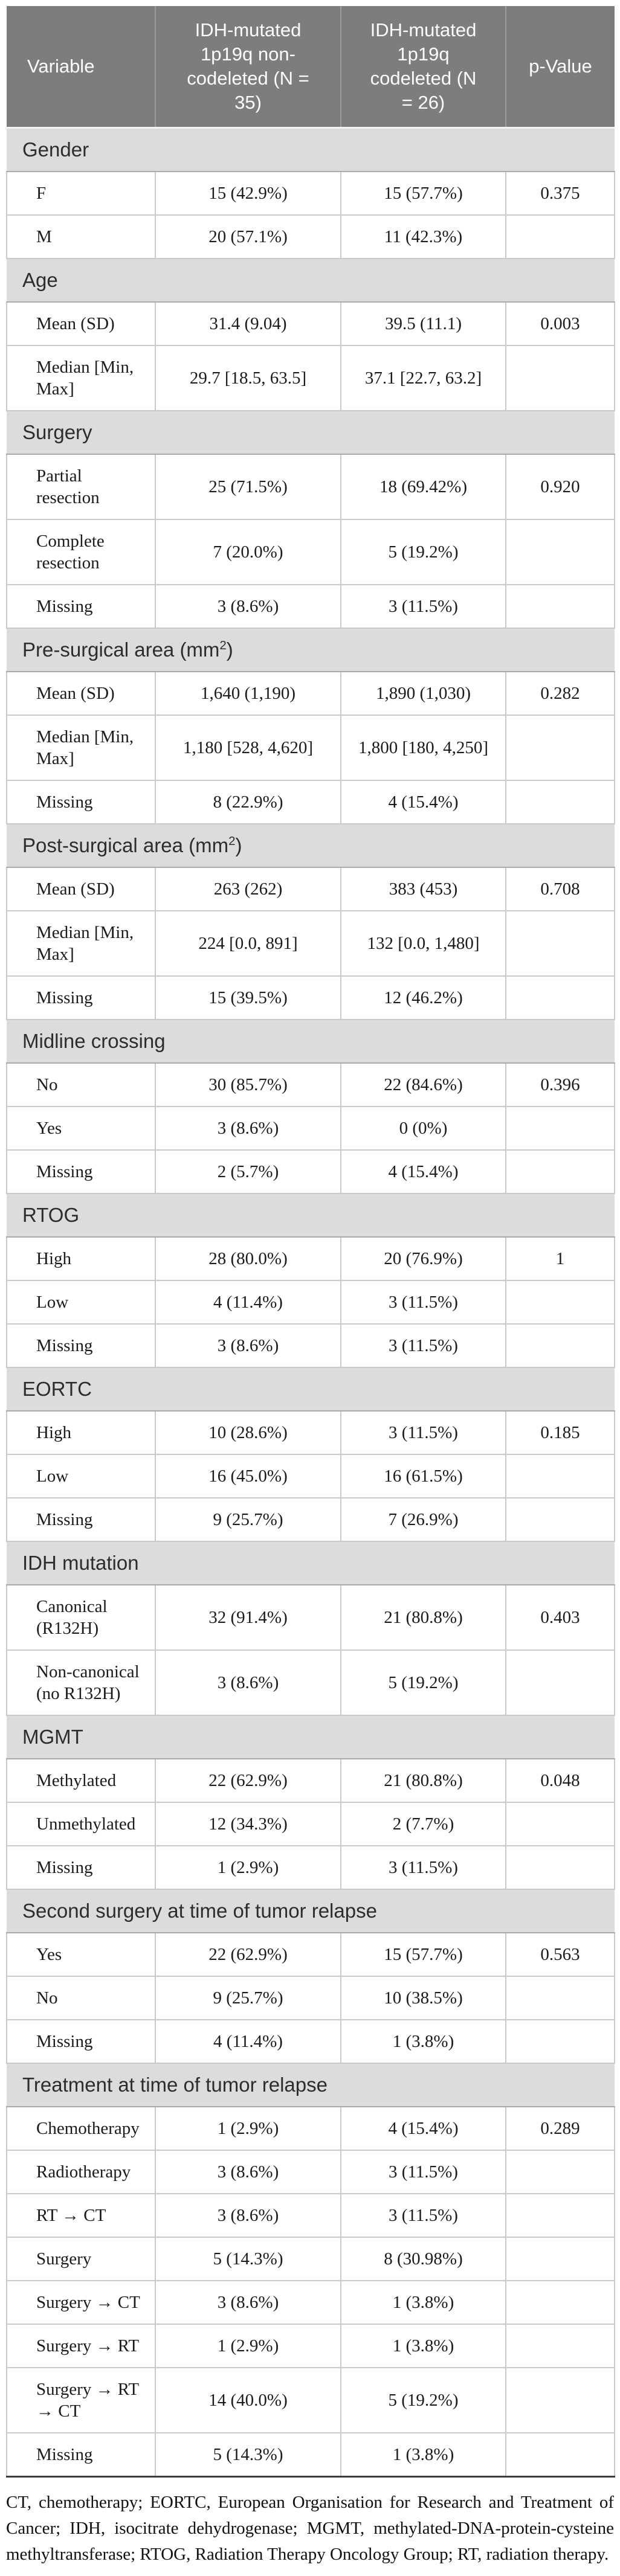  Describe the element at coordinates (199, 1911) in the screenshot. I see `section-label: Second surgery at time of tumor relapse` at that location.